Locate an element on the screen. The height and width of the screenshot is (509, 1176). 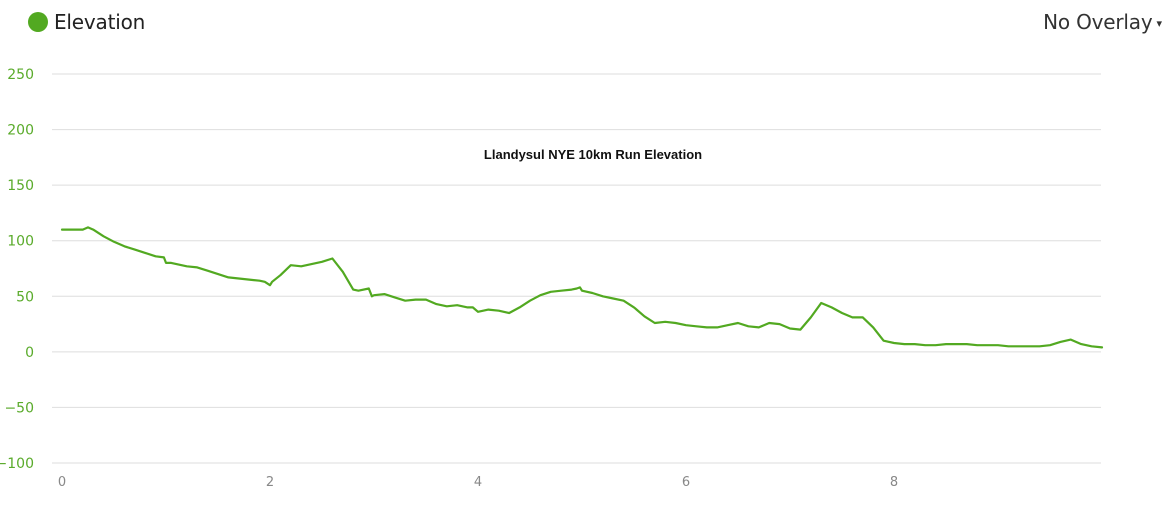
y-tick-label: 150 is located at coordinates (20, 186).